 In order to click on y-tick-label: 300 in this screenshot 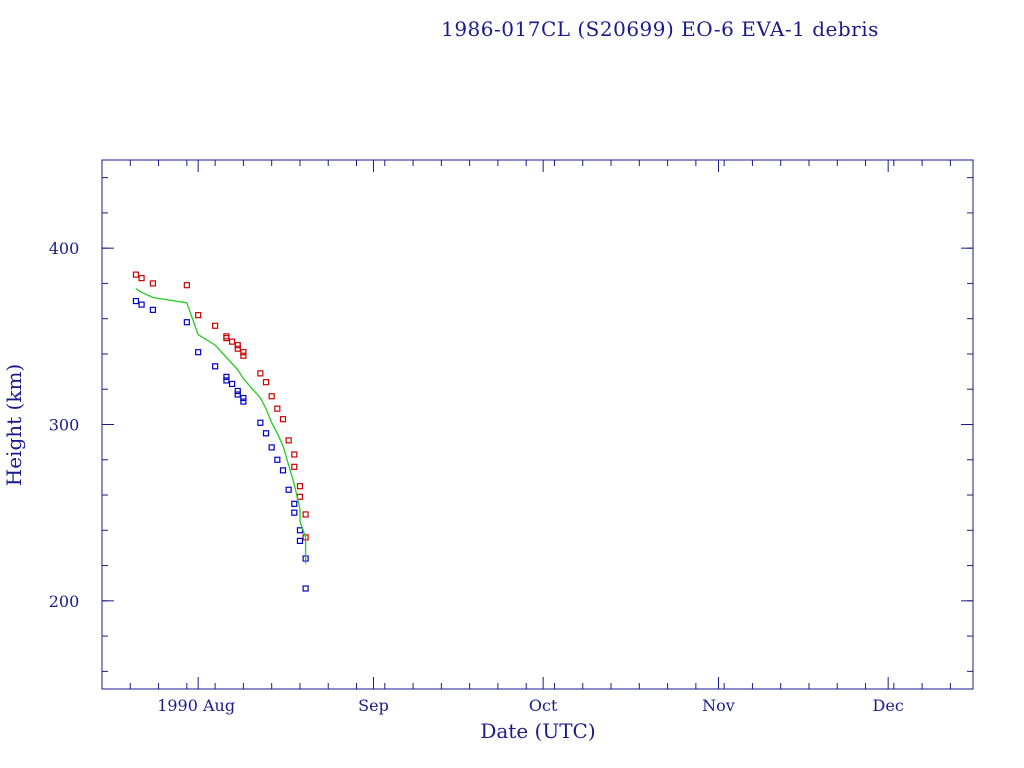, I will do `click(64, 425)`.